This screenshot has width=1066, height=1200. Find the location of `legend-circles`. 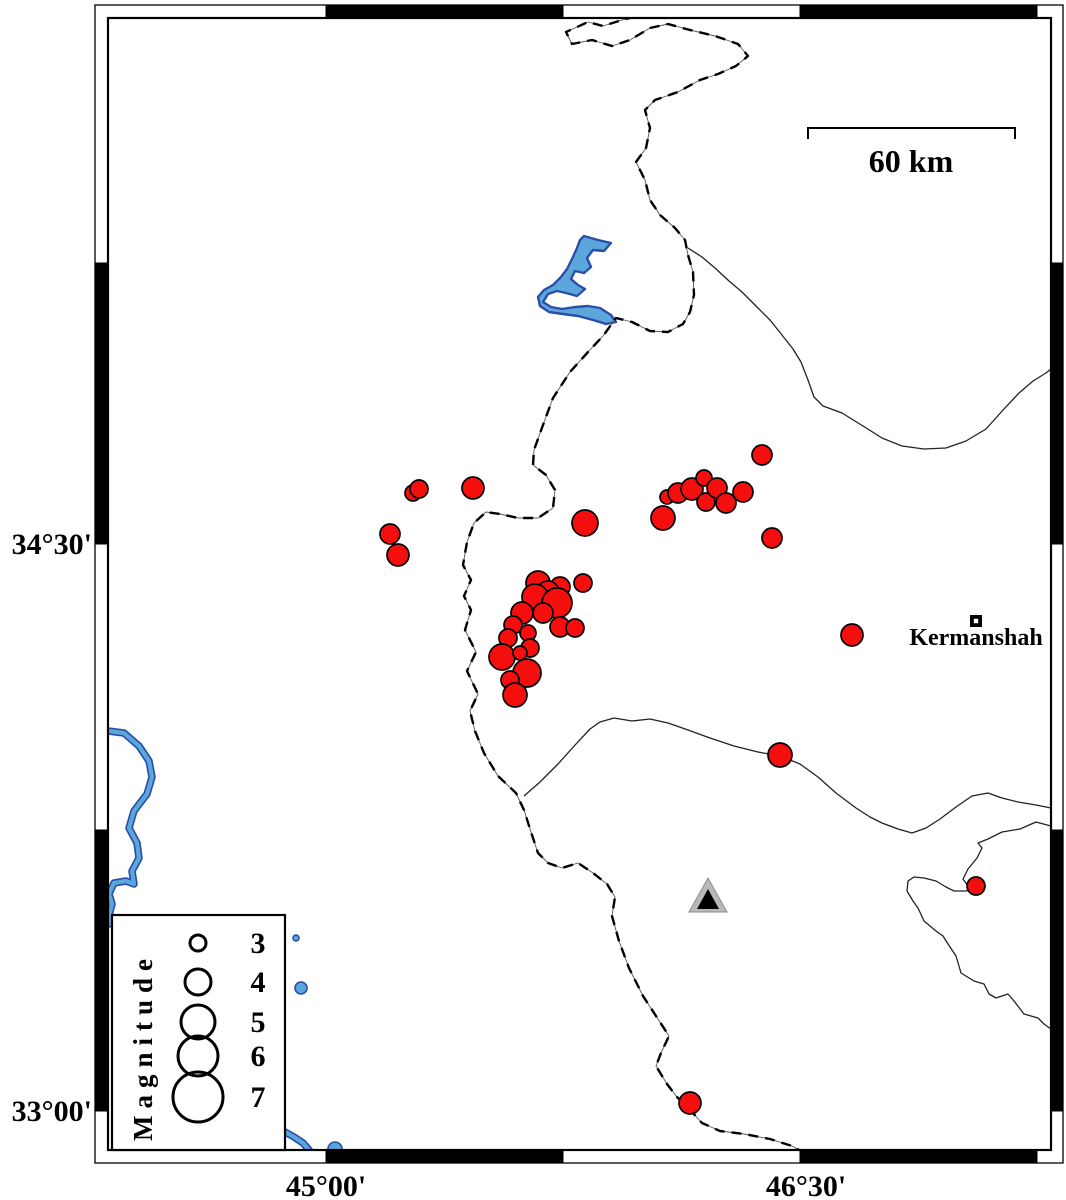

legend-circles is located at coordinates (198, 1028).